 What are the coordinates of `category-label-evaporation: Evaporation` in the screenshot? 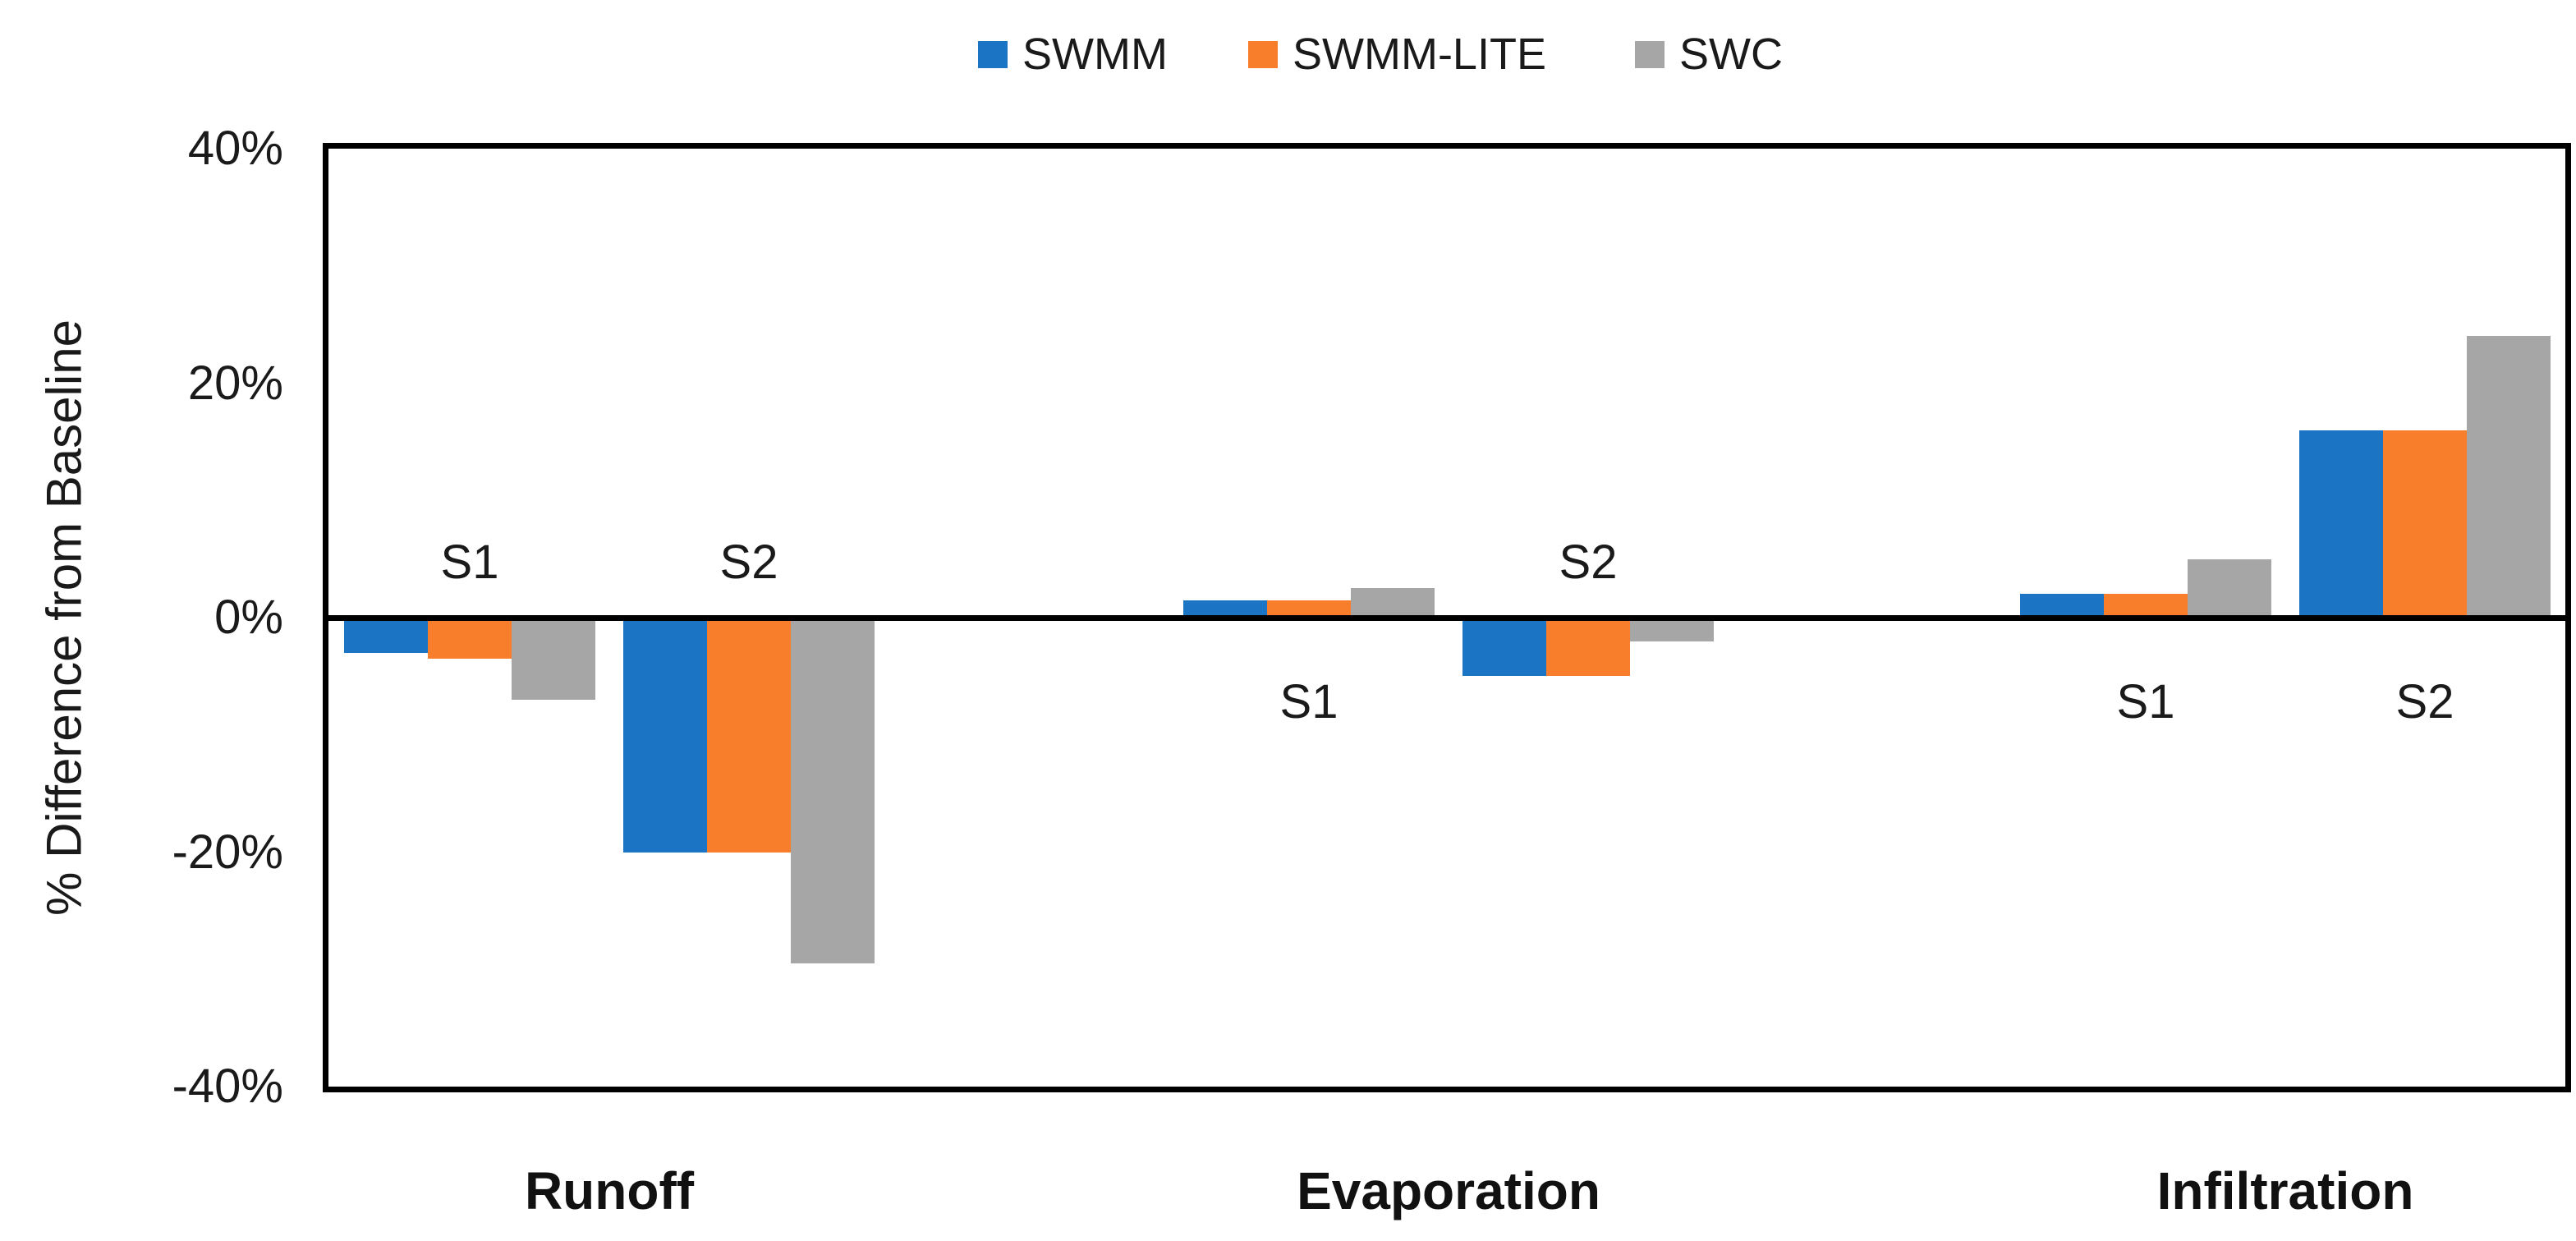 It's located at (1448, 1190).